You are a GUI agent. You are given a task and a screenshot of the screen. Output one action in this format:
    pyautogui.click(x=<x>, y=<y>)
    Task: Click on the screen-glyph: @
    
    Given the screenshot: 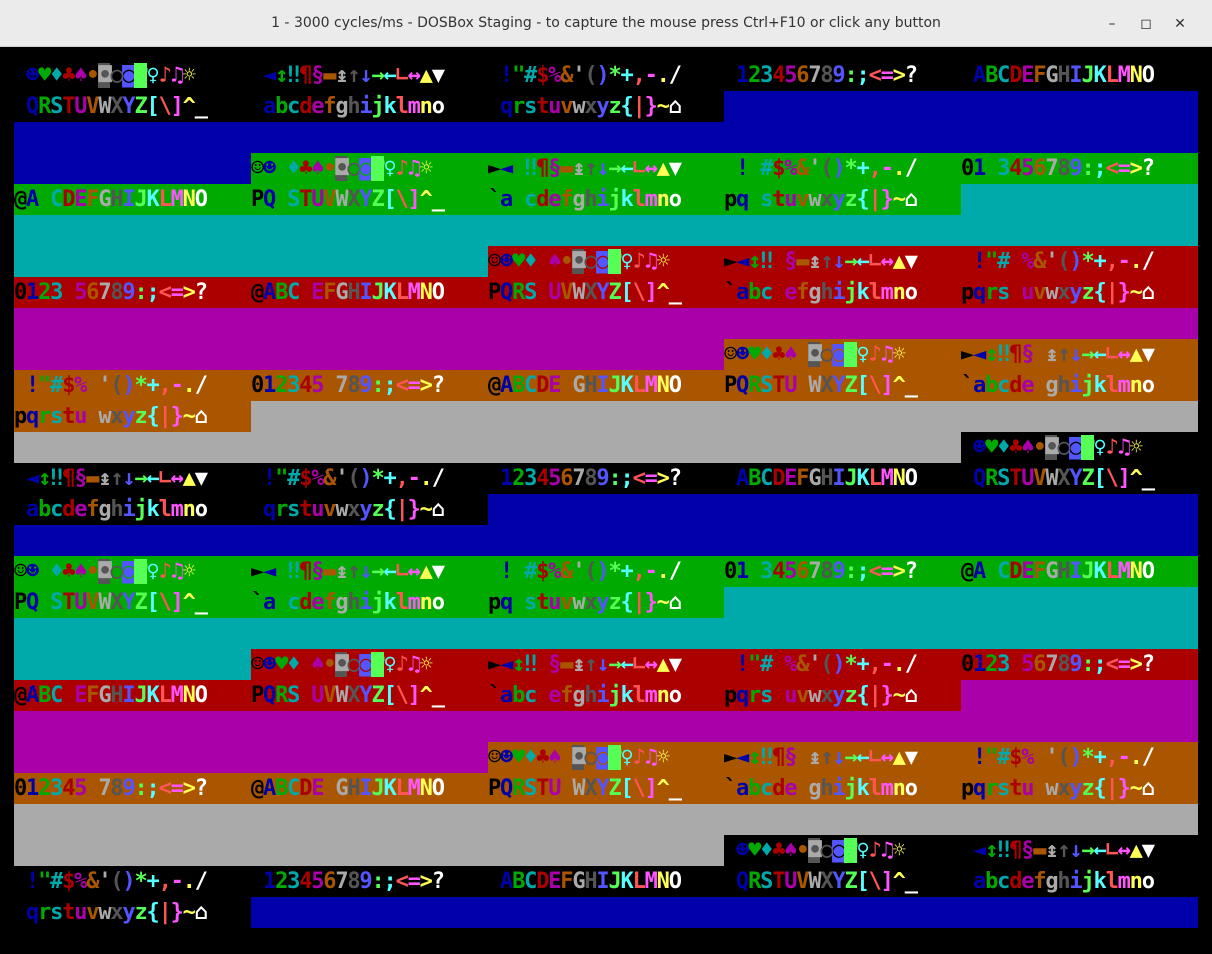 What is the action you would take?
    pyautogui.click(x=257, y=292)
    